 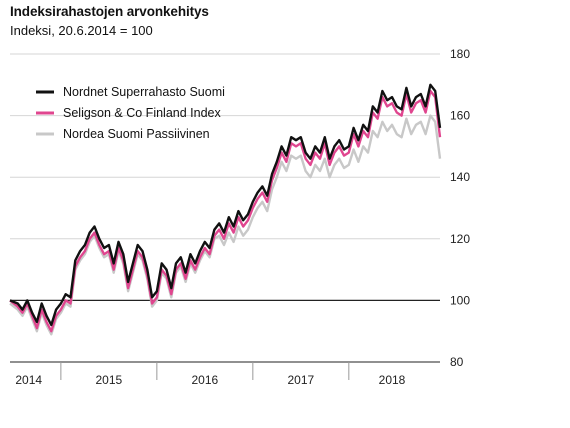 What do you see at coordinates (142, 113) in the screenshot?
I see `legend-label: Seligson & Co Finland Index` at bounding box center [142, 113].